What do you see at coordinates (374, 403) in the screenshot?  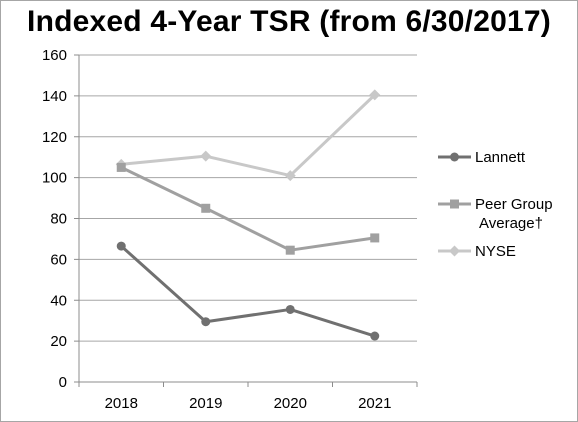 I see `x-tick-label: 2021` at bounding box center [374, 403].